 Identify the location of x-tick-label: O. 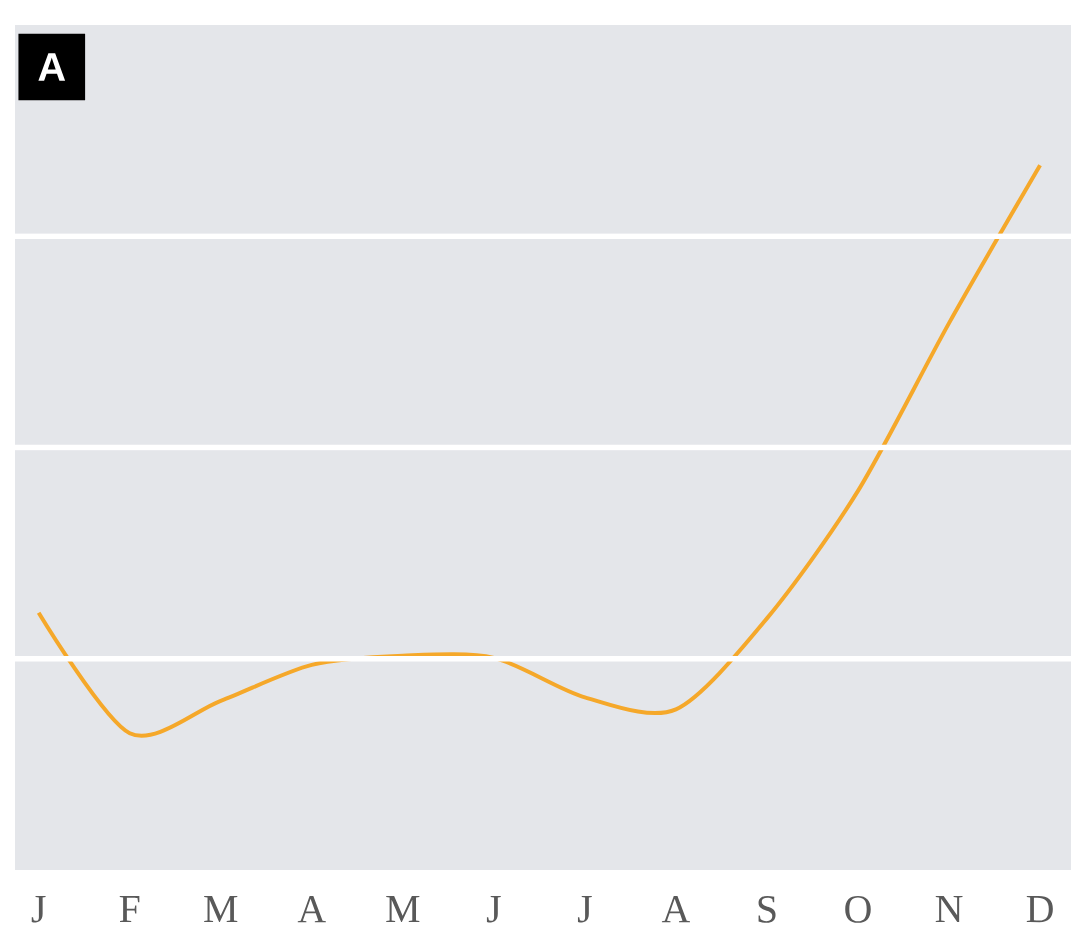
(858, 909).